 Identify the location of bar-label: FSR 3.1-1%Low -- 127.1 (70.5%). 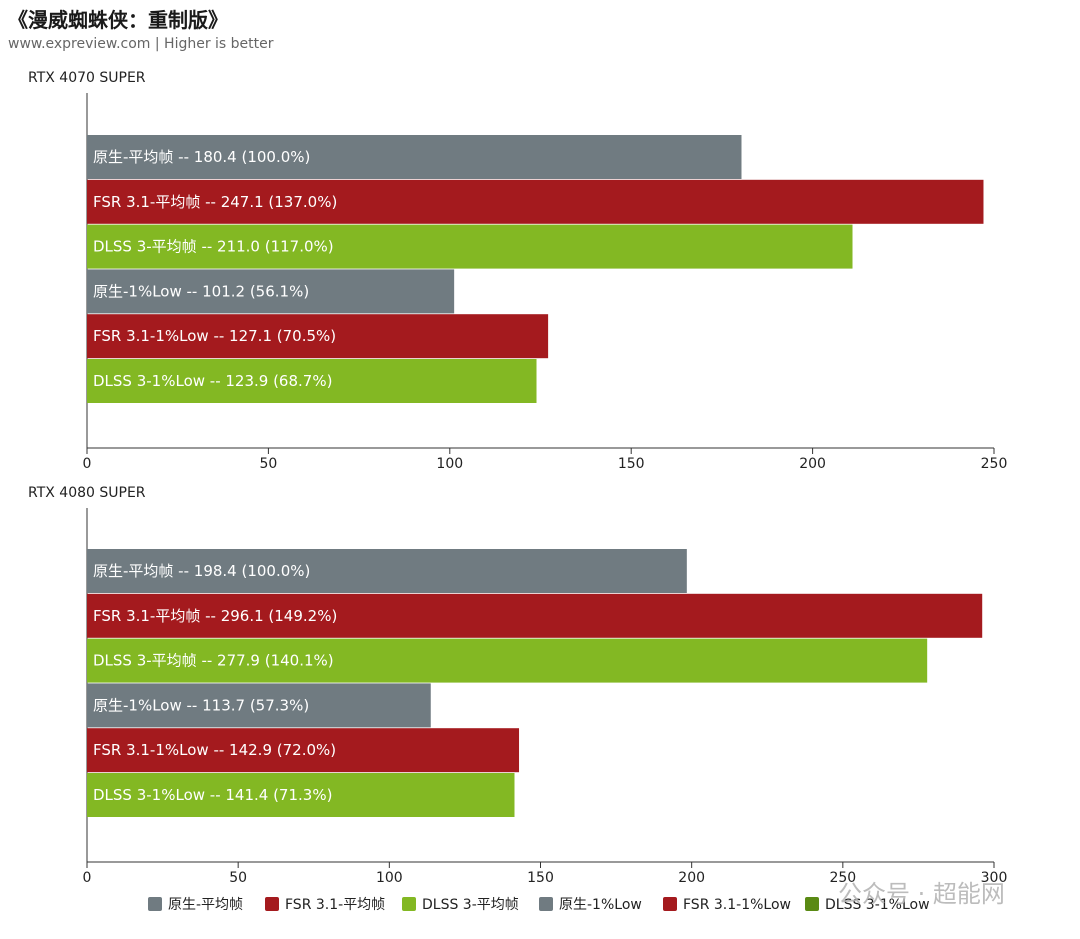
(214, 336).